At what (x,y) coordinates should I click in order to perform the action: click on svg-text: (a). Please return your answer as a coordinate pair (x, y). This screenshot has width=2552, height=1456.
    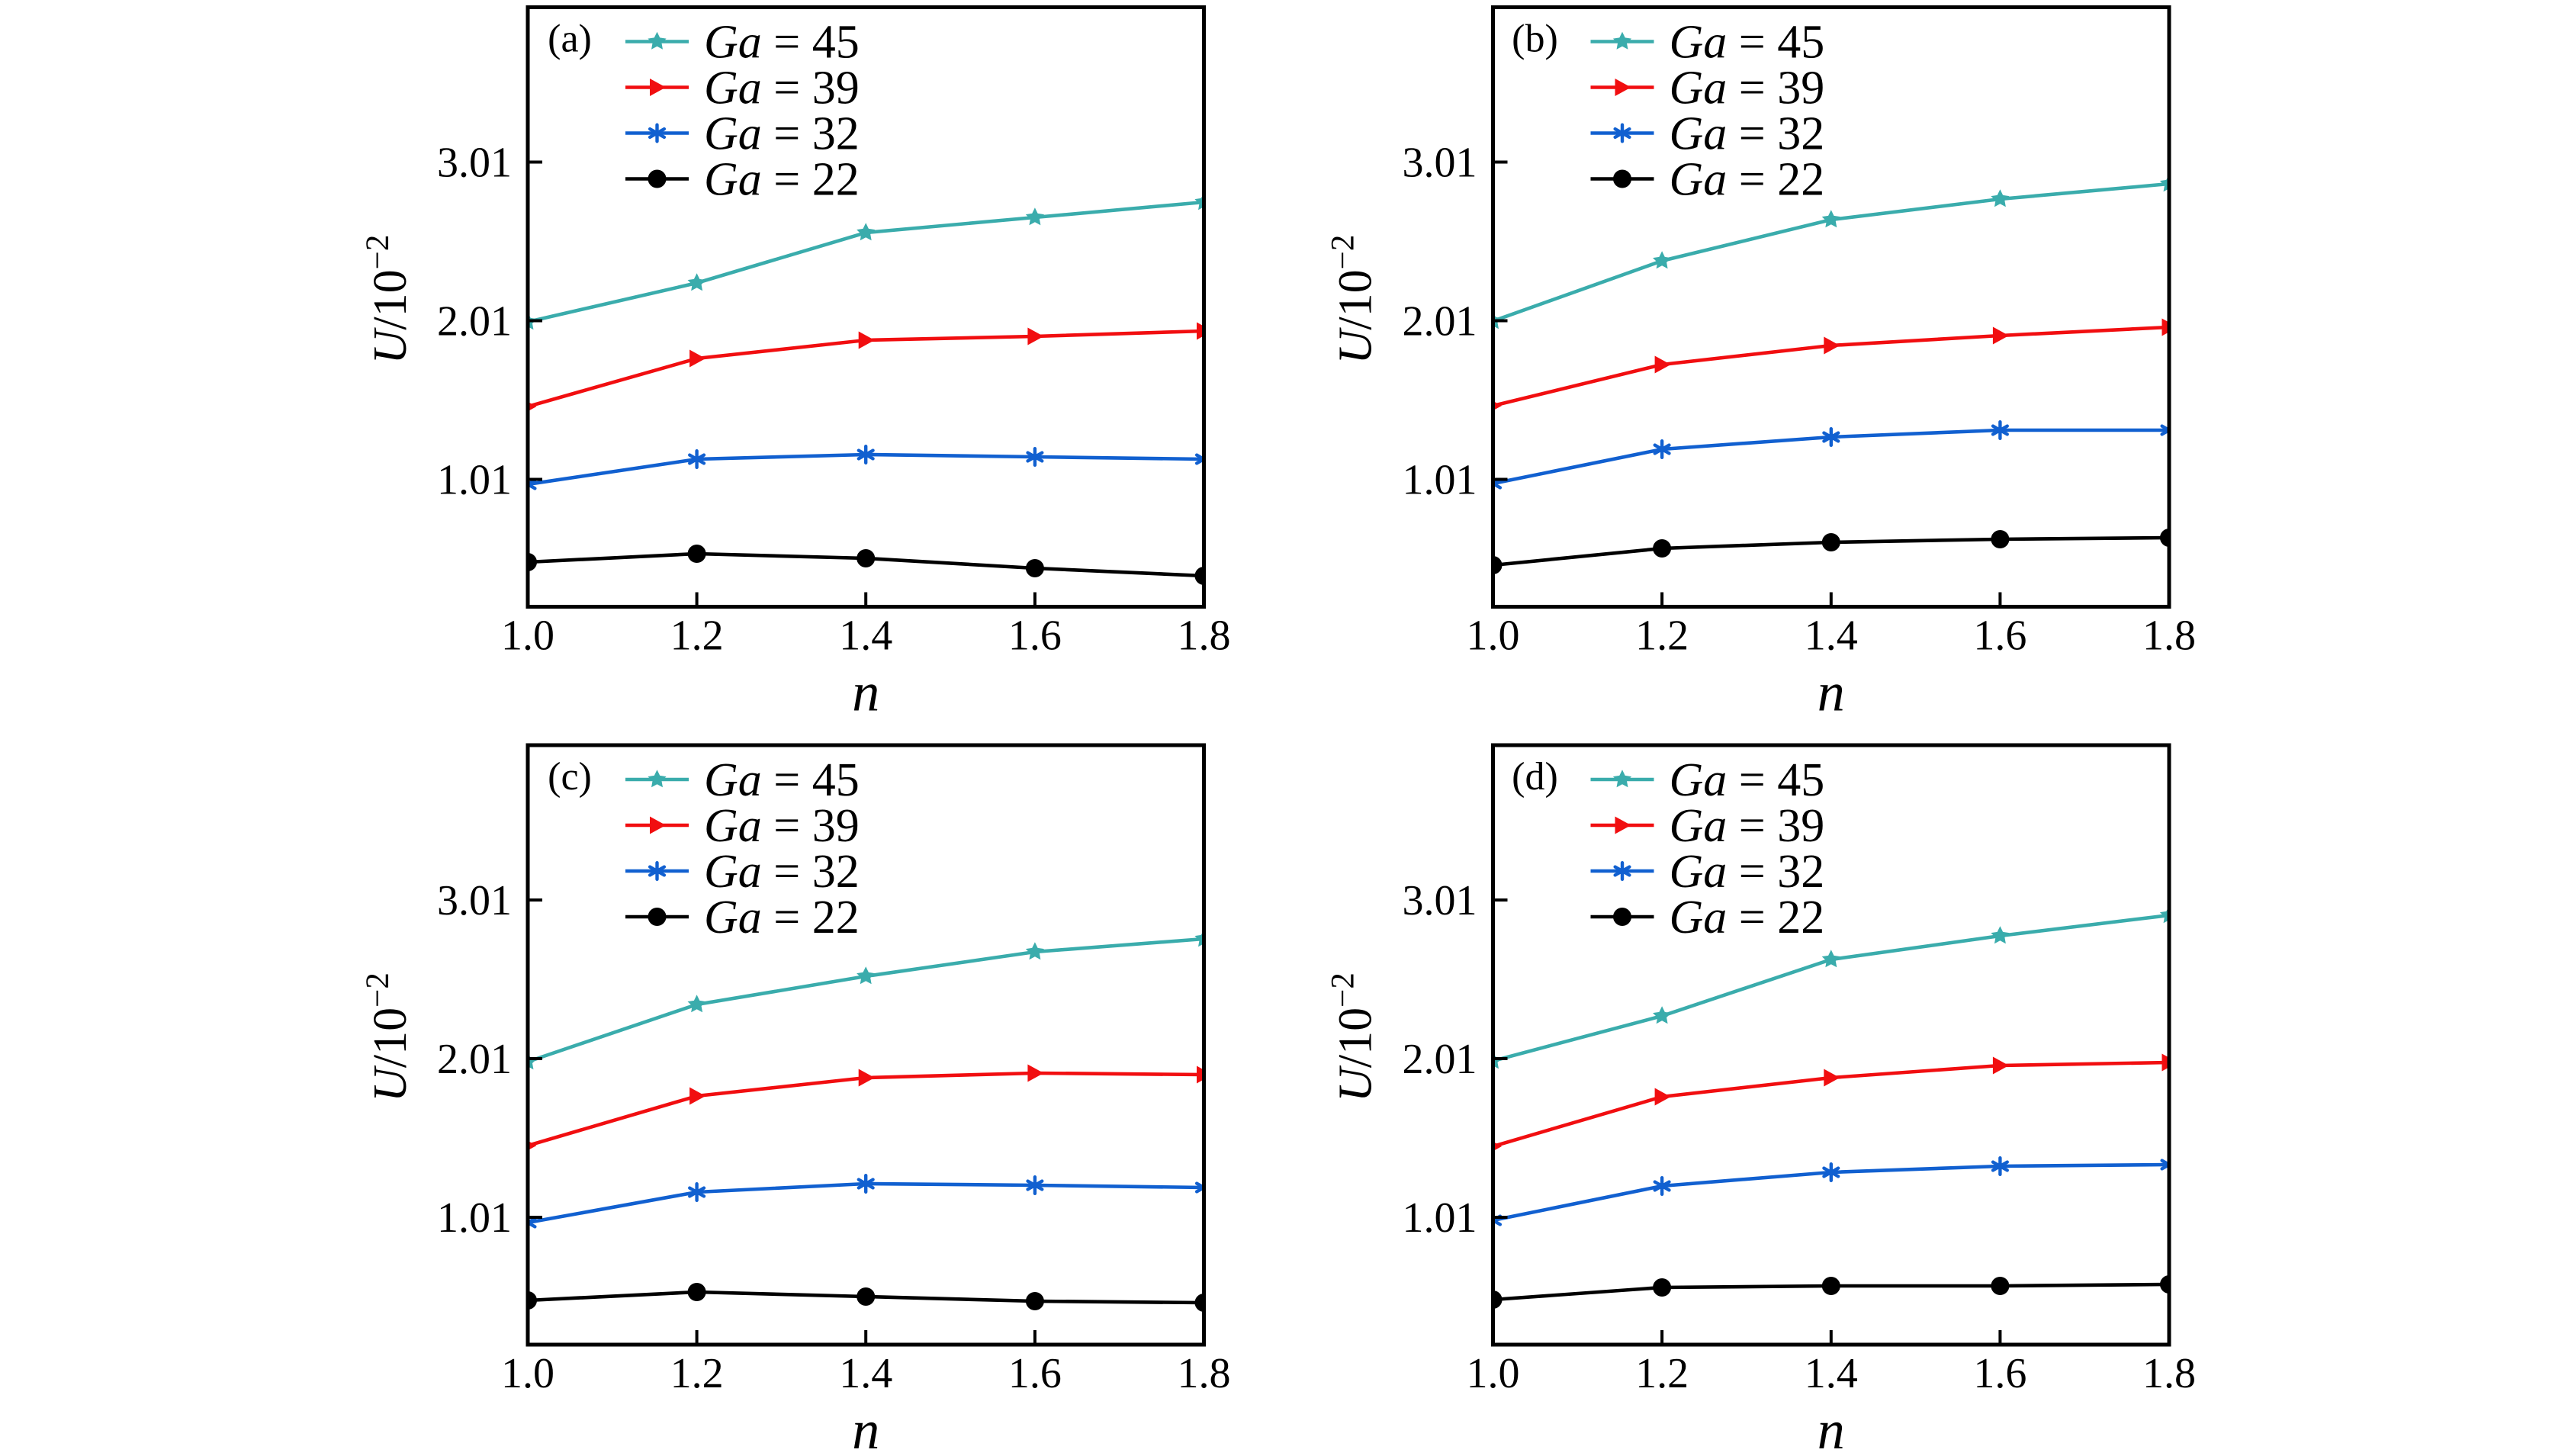
    Looking at the image, I should click on (570, 39).